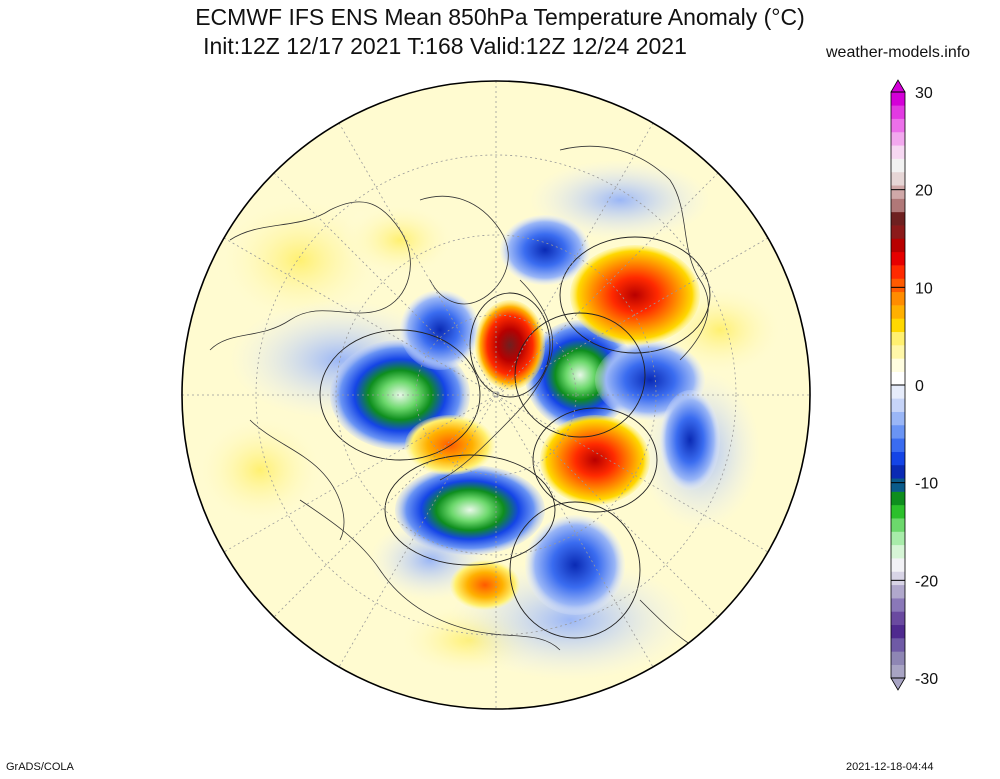  Describe the element at coordinates (914, 386) in the screenshot. I see `colorbar-ticks: 30 20 10 0 -10 -20 -30` at that location.